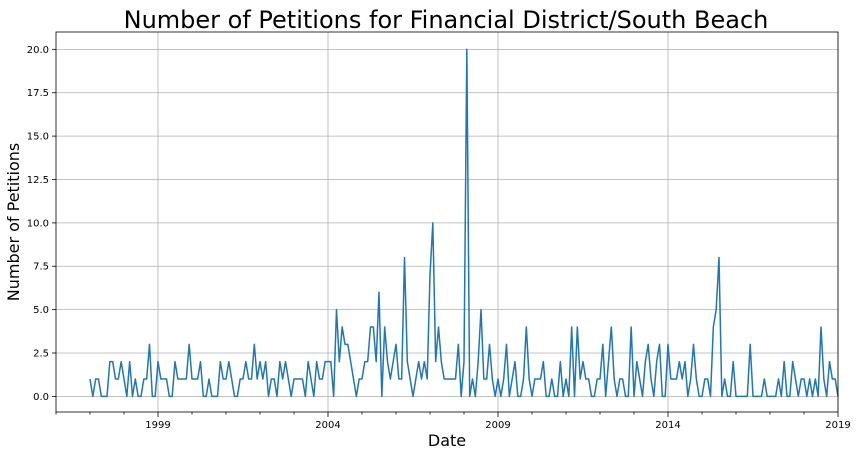 This screenshot has height=455, width=856. What do you see at coordinates (38, 223) in the screenshot?
I see `y-tick-label: 10.0` at bounding box center [38, 223].